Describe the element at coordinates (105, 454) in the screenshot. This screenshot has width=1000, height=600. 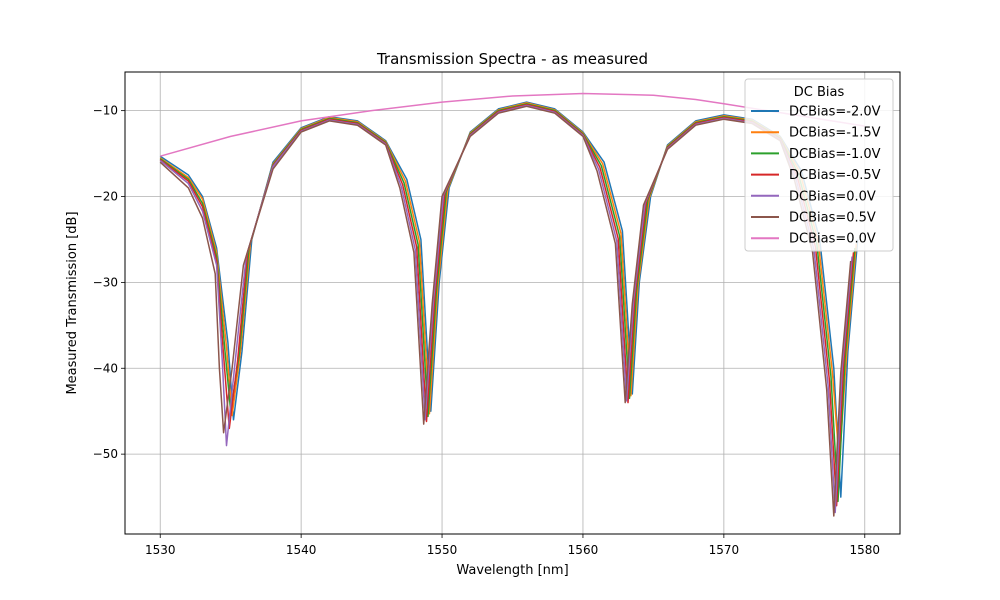
I see `y-tick-label: −50` at that location.